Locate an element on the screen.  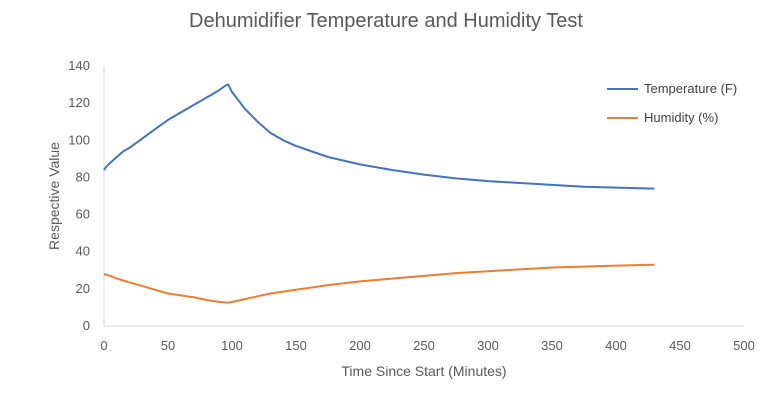
y-tick-labels: 0 20 40 60 80 100 120 140 is located at coordinates (79, 195).